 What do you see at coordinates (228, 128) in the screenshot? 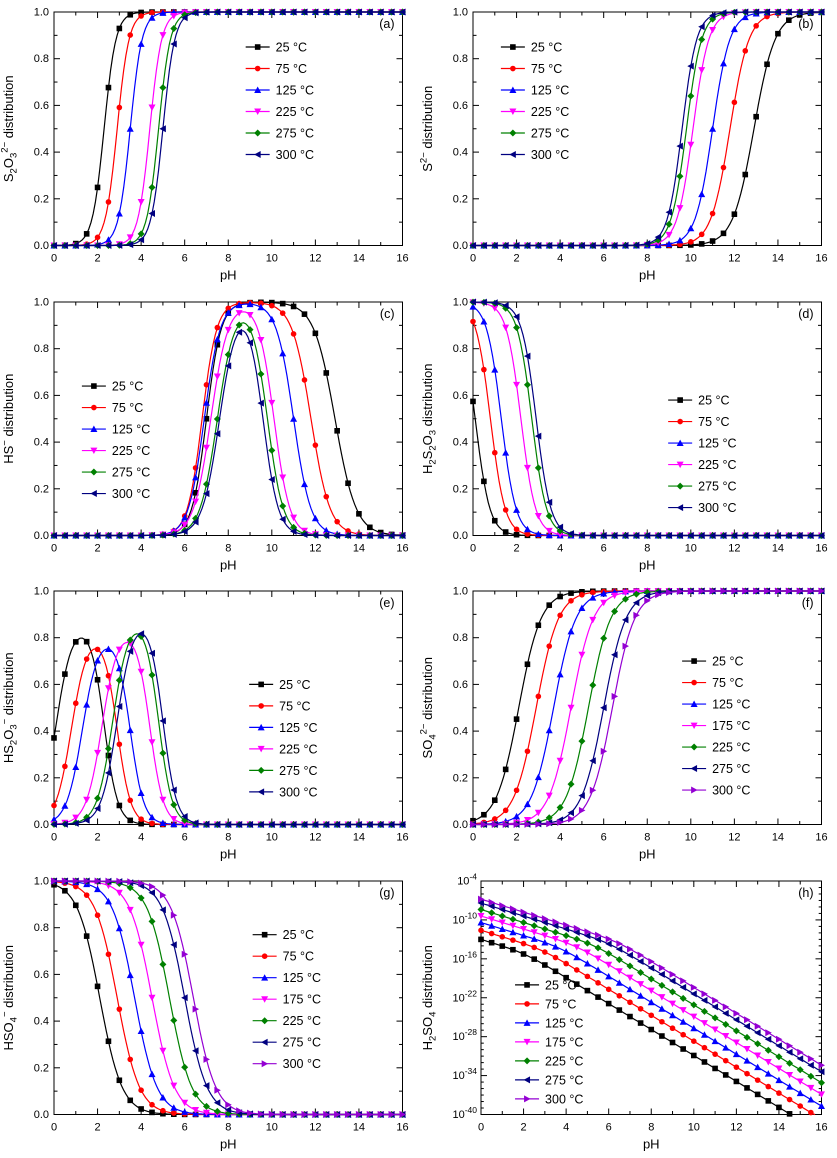
I see `plot-frame` at bounding box center [228, 128].